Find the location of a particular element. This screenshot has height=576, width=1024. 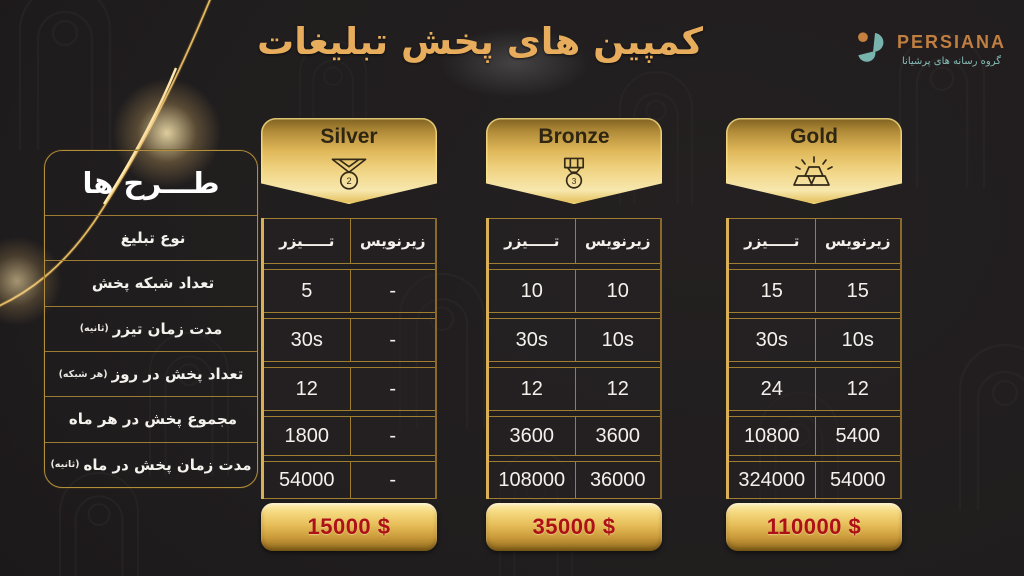

table-row: 24 12 is located at coordinates (814, 389).